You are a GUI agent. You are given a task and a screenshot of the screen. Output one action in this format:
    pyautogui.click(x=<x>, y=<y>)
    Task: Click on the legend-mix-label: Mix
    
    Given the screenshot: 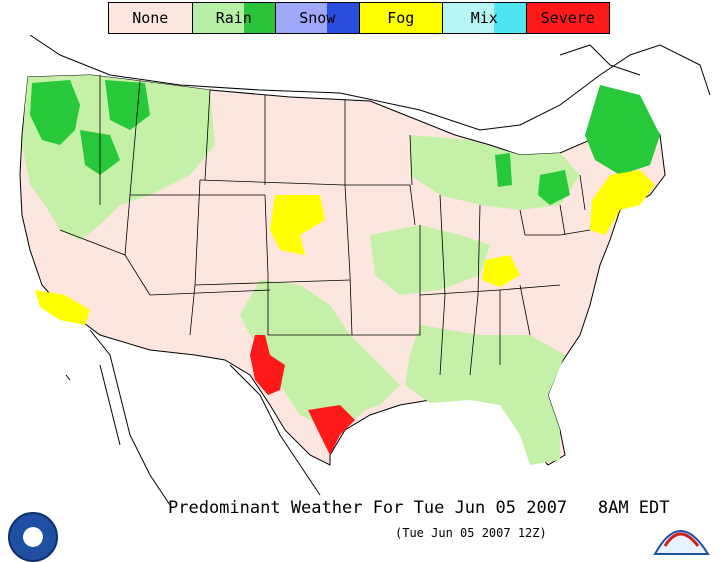 What is the action you would take?
    pyautogui.click(x=484, y=18)
    